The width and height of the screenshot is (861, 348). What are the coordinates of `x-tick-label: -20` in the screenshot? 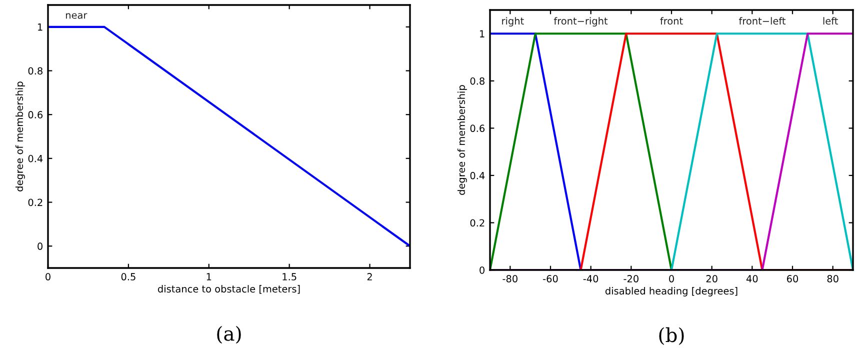 It's located at (631, 278).